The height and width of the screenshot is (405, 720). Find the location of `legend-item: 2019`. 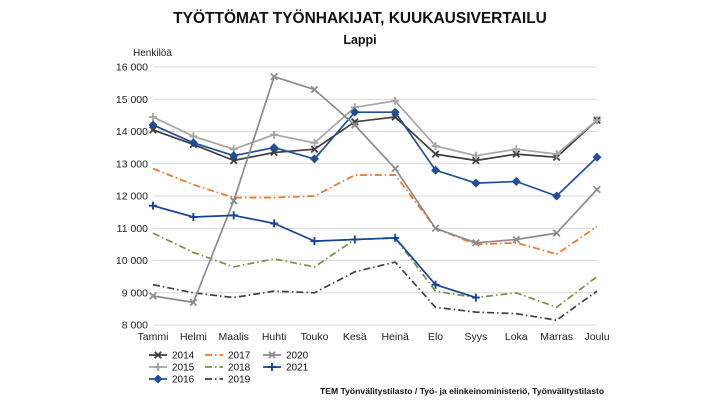

legend-item: 2019 is located at coordinates (228, 380).